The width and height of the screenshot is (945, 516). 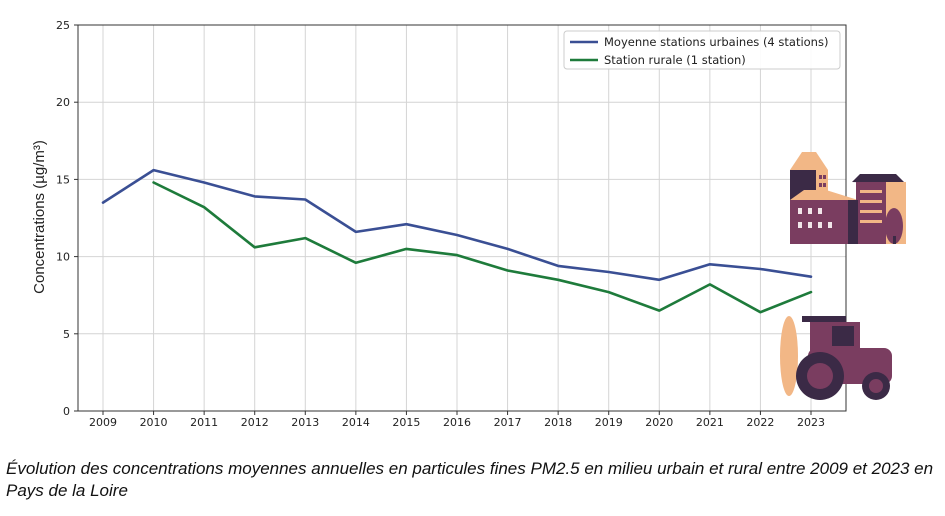 What do you see at coordinates (558, 422) in the screenshot?
I see `x-tick-label: 2018` at bounding box center [558, 422].